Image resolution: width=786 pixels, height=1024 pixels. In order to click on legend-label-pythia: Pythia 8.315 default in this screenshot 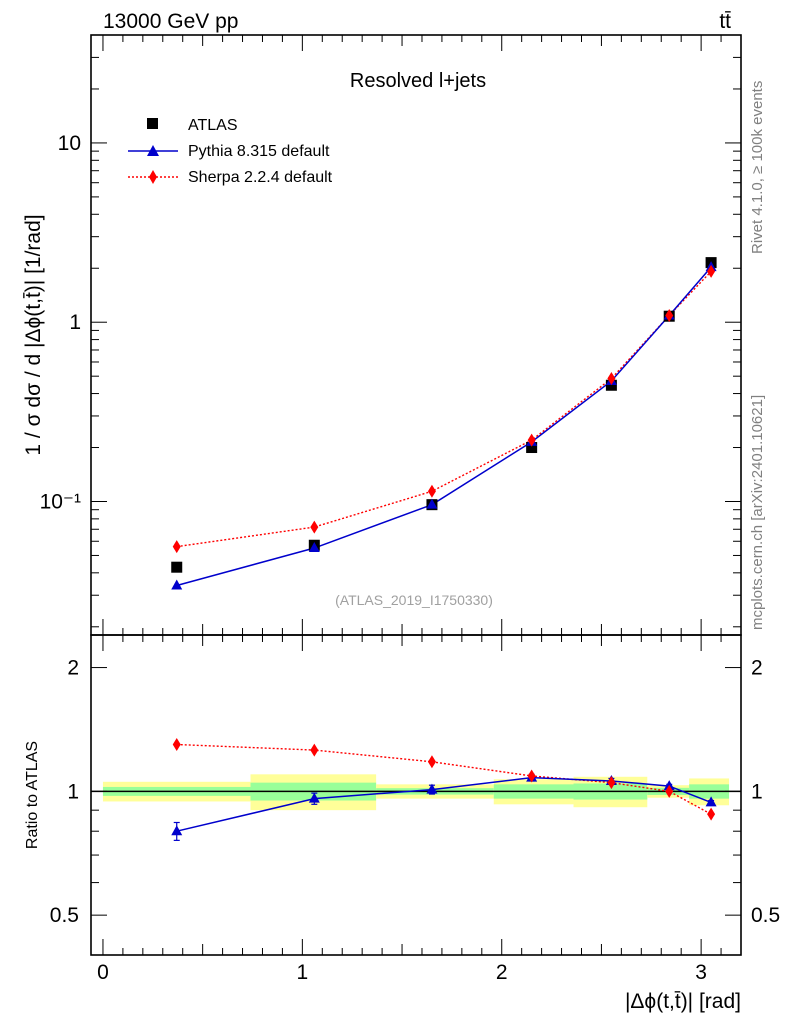, I will do `click(259, 151)`.